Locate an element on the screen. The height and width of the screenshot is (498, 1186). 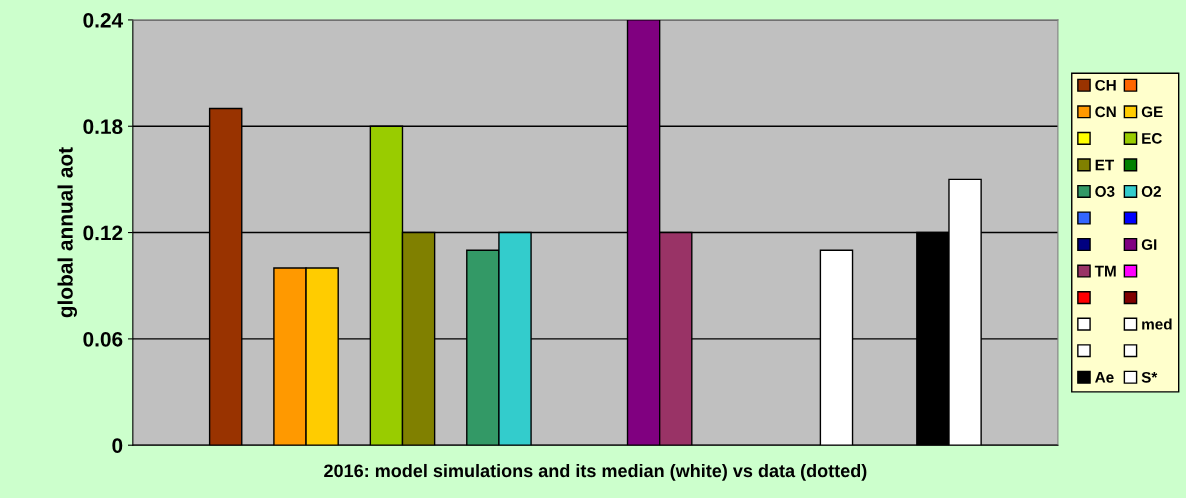
y-axis-title: global annual aot is located at coordinates (67, 232).